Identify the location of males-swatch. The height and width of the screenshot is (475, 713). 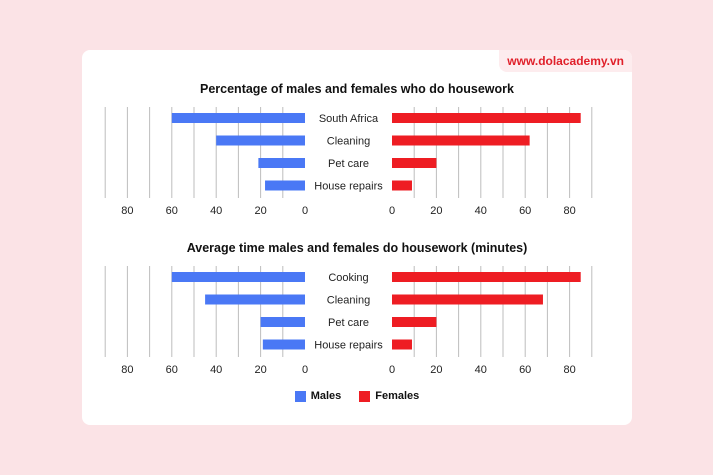
(300, 396).